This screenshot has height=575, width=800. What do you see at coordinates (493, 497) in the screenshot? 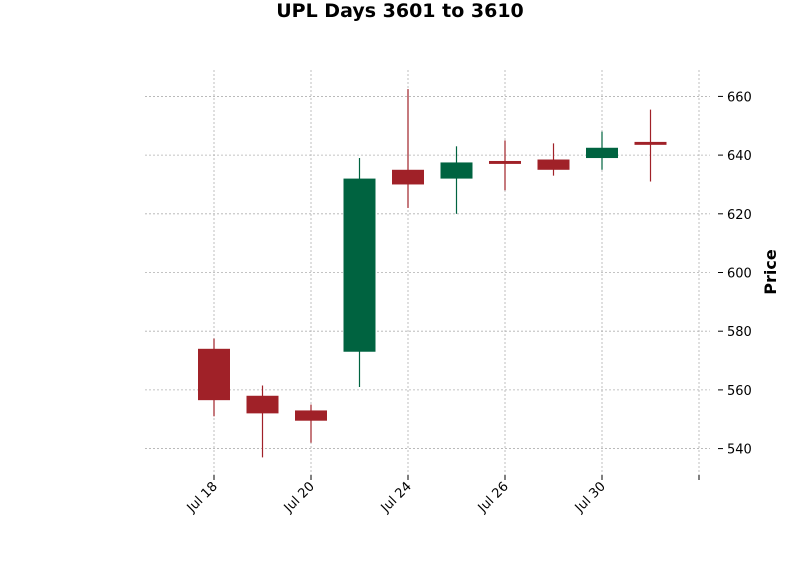
I see `x-tick-label: Jul 26` at bounding box center [493, 497].